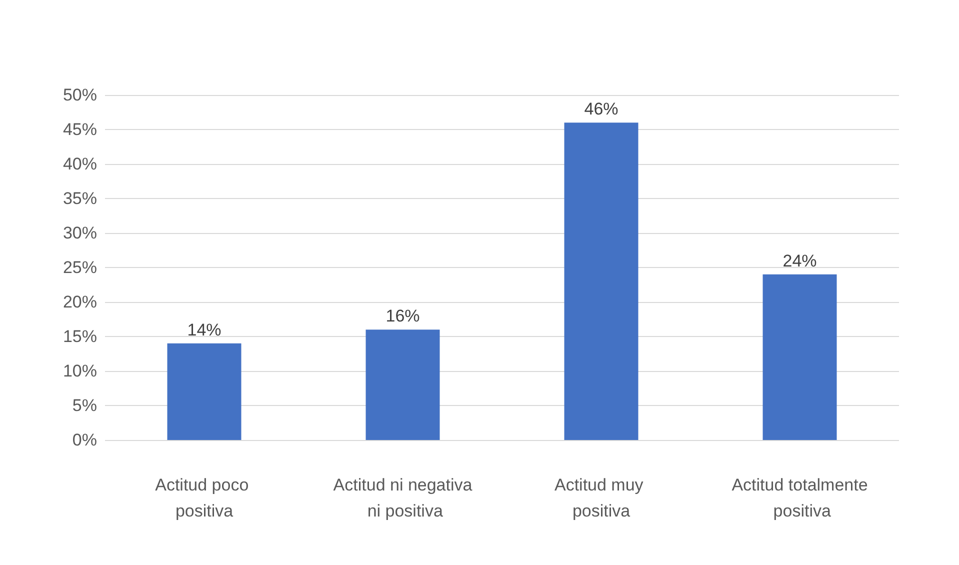  I want to click on x-tick-label: Actitud muy positiva, so click(601, 498).